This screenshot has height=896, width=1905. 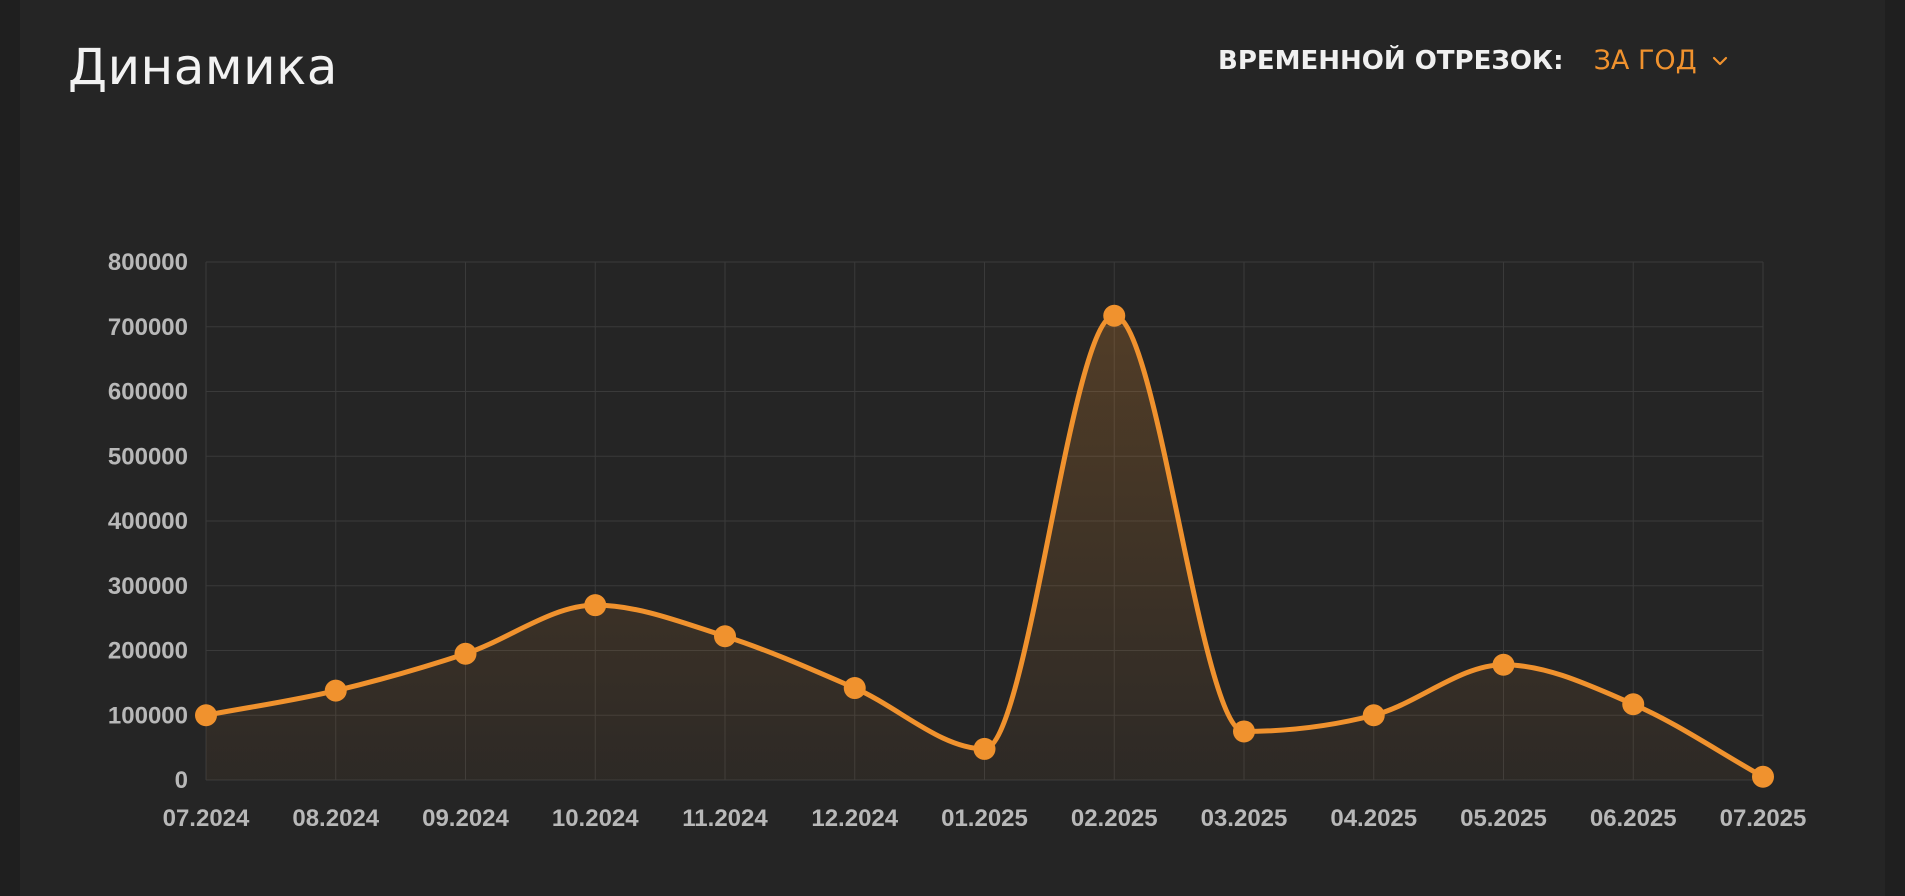 I want to click on period-value: ЗА ГОД, so click(x=1645, y=60).